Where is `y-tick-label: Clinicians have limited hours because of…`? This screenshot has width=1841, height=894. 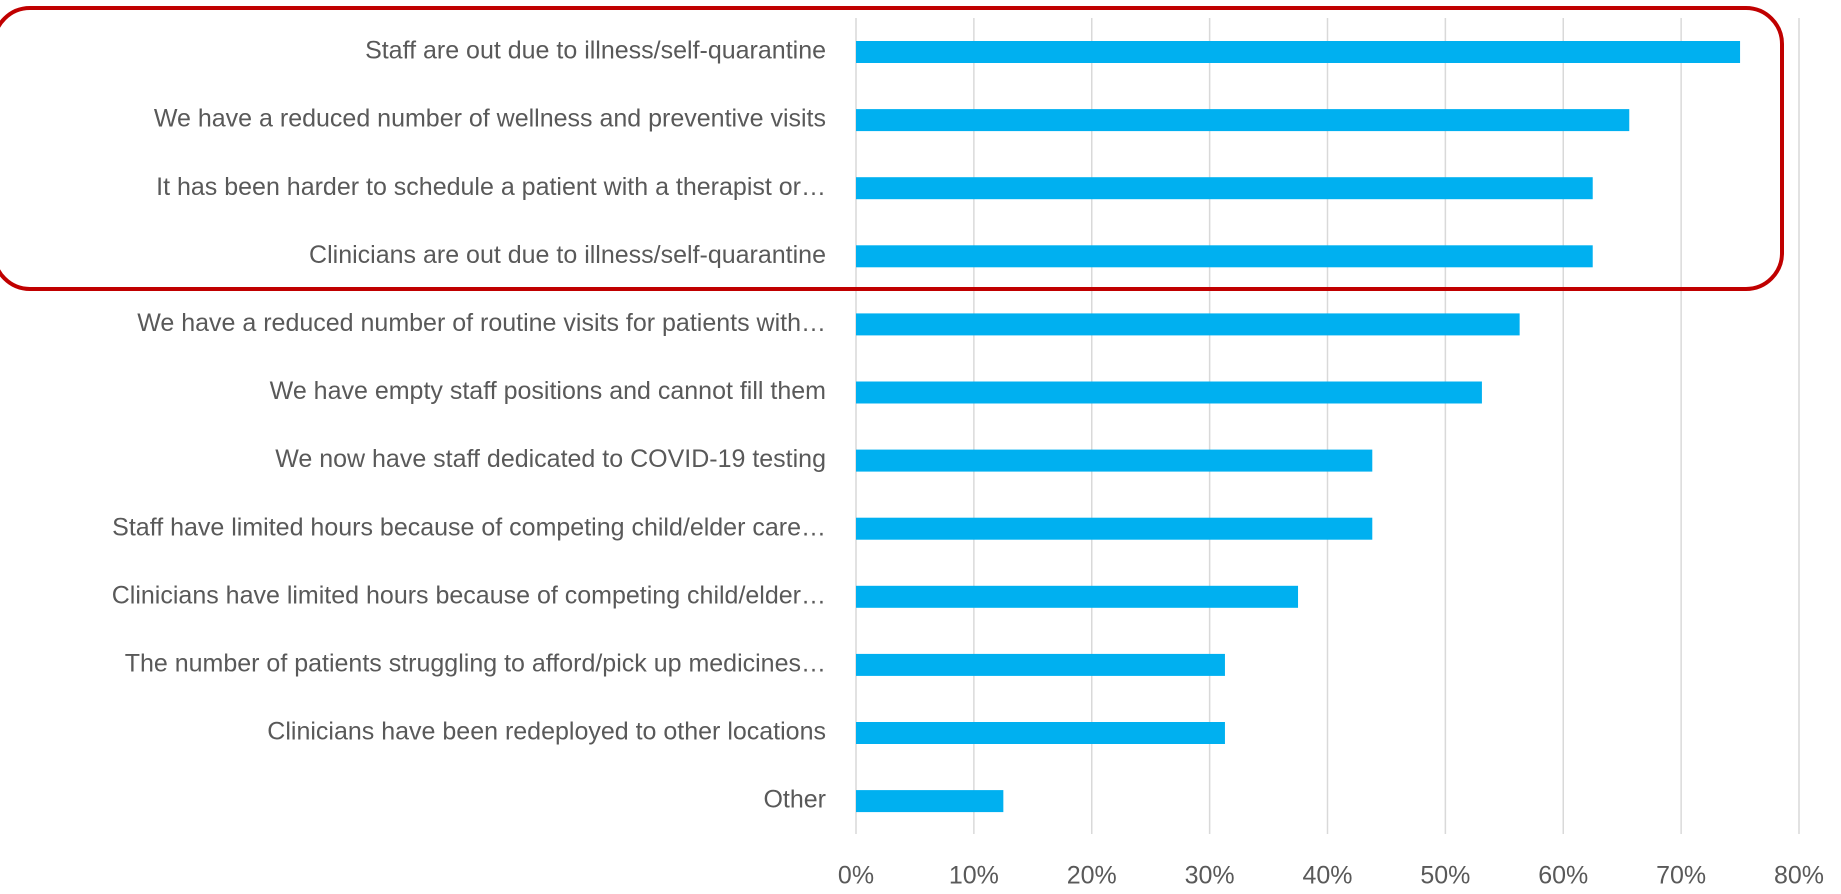 y-tick-label: Clinicians have limited hours because of… is located at coordinates (469, 595).